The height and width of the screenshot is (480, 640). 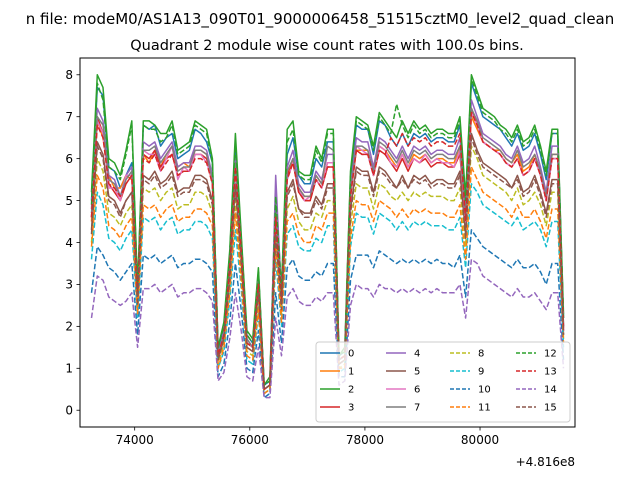 What do you see at coordinates (250, 440) in the screenshot?
I see `x-tick-label: 76000` at bounding box center [250, 440].